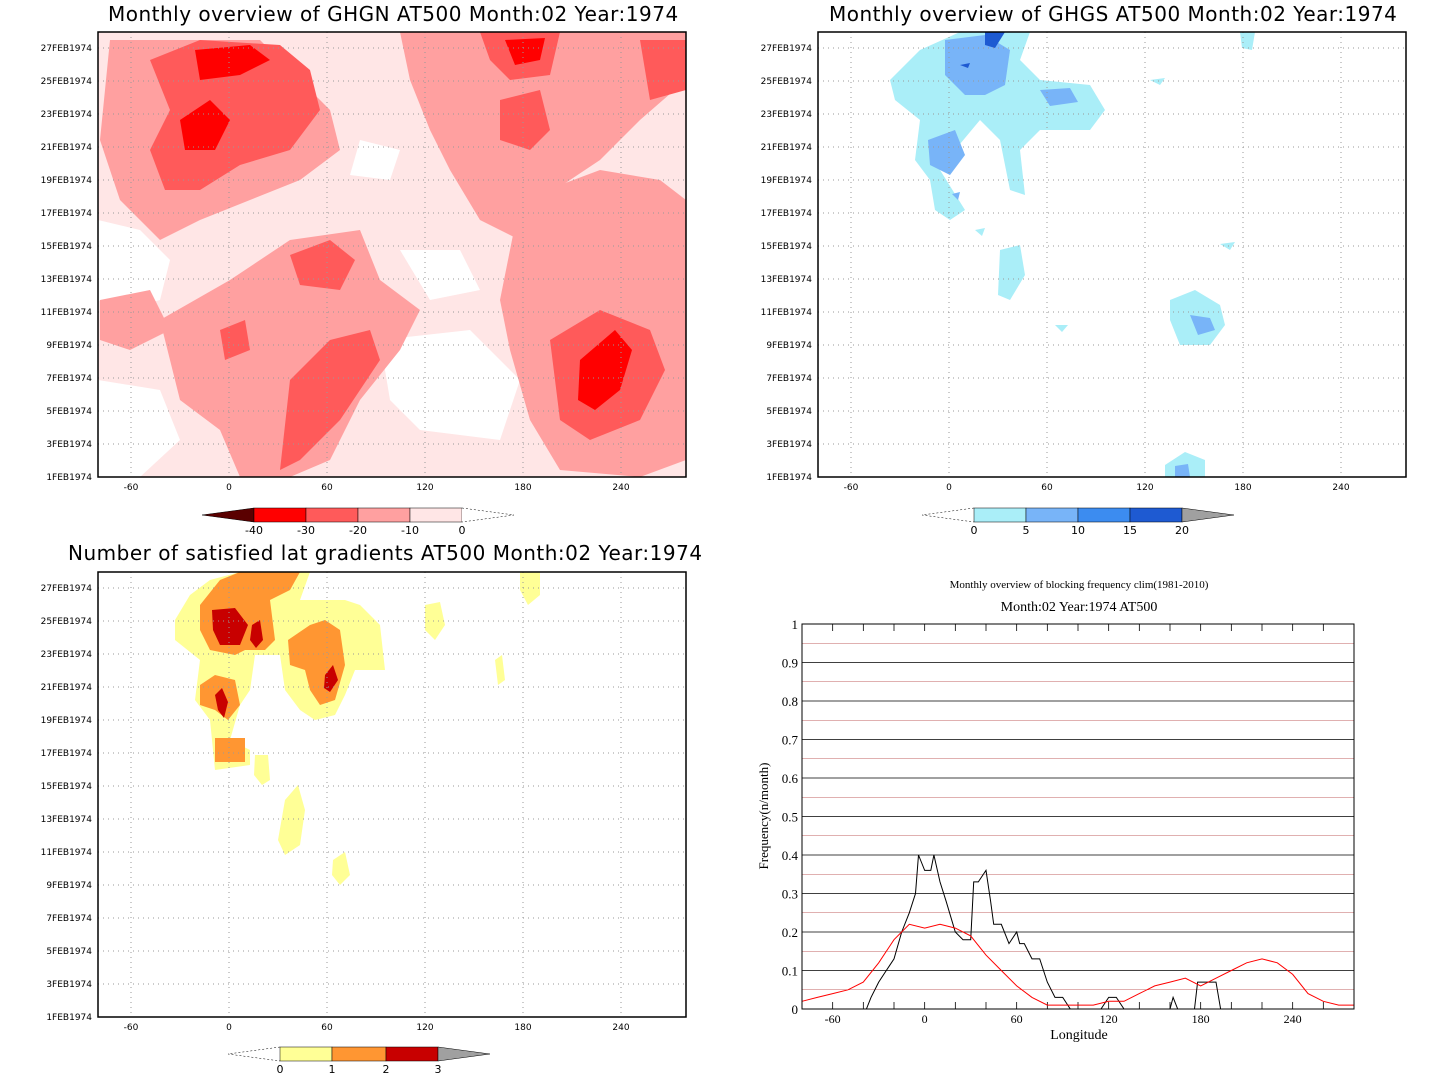 The height and width of the screenshot is (1091, 1440). Describe the element at coordinates (359, 1061) in the screenshot. I see `gradients-colorbar: 0 1 2 3` at that location.